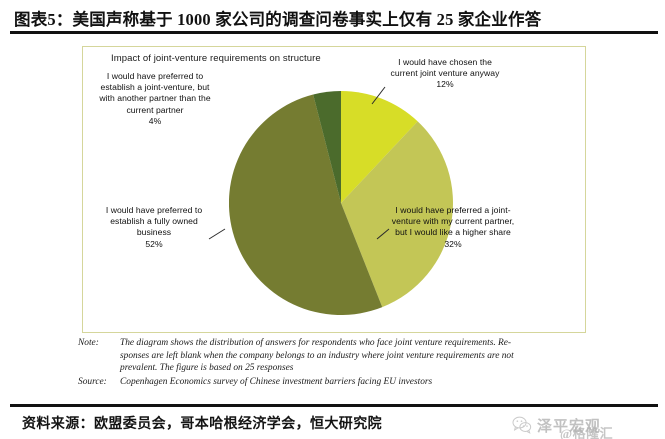 This screenshot has height=439, width=665. Describe the element at coordinates (522, 425) in the screenshot. I see `wechat-icon` at that location.